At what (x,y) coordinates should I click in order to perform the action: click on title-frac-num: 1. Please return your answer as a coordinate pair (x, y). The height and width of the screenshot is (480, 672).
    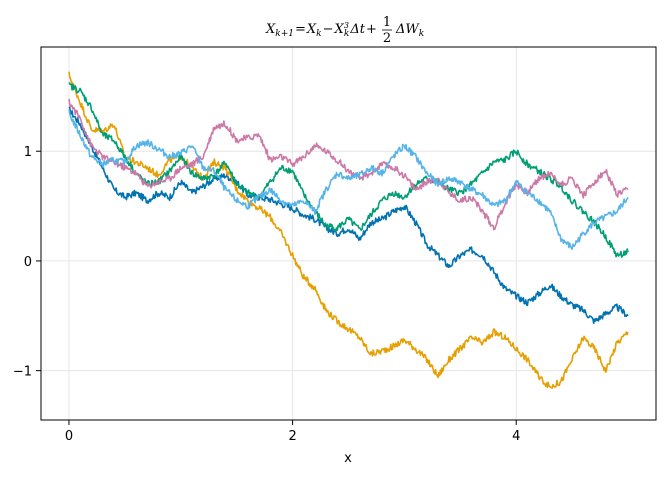
    Looking at the image, I should click on (387, 22).